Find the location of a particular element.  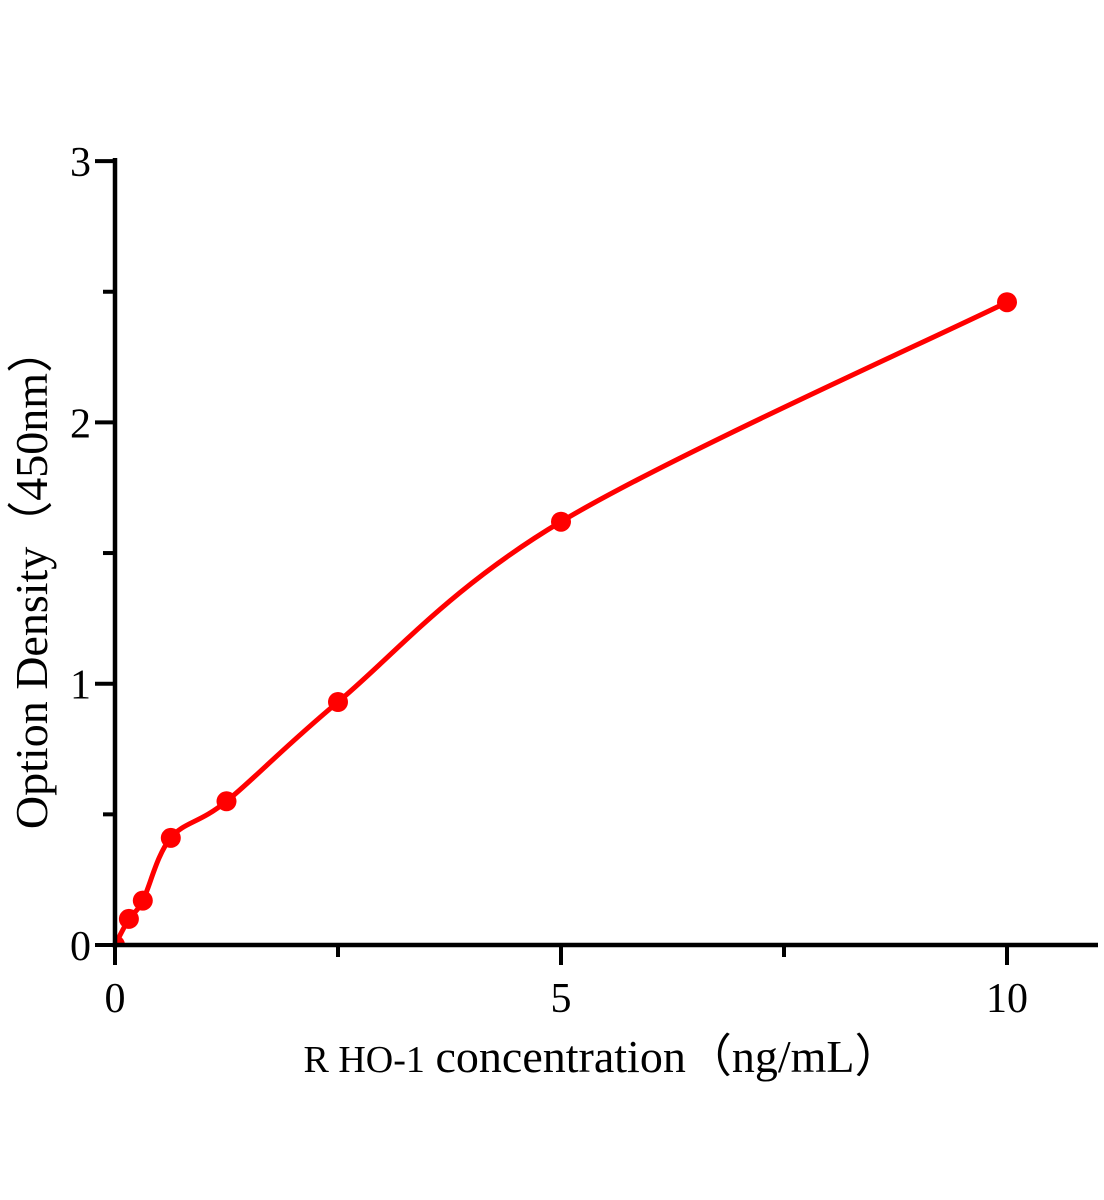

x-axis-title-prefix: R HO-1 is located at coordinates (364, 1060).